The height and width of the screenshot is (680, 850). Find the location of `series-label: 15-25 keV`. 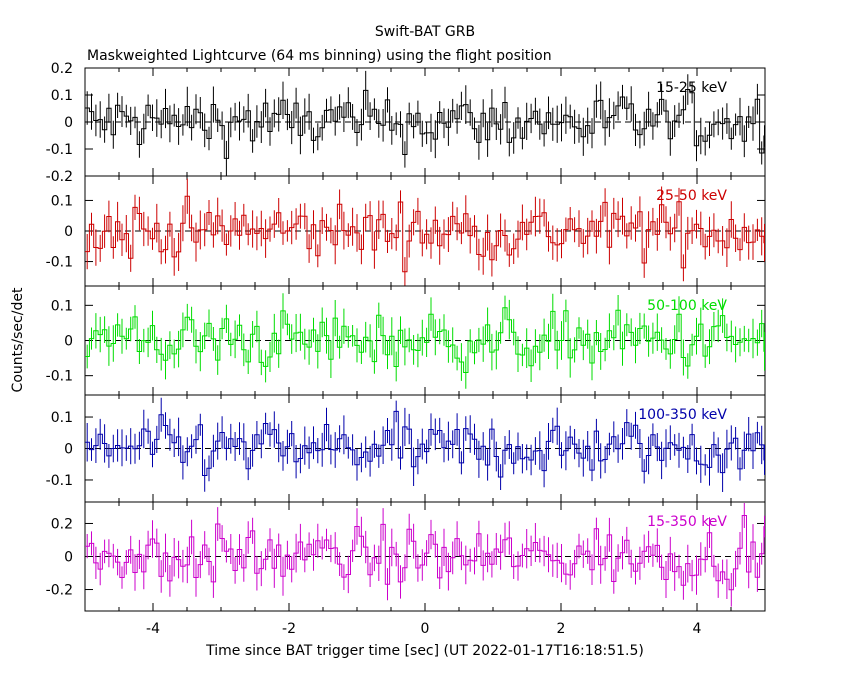

series-label: 15-25 keV is located at coordinates (691, 88).